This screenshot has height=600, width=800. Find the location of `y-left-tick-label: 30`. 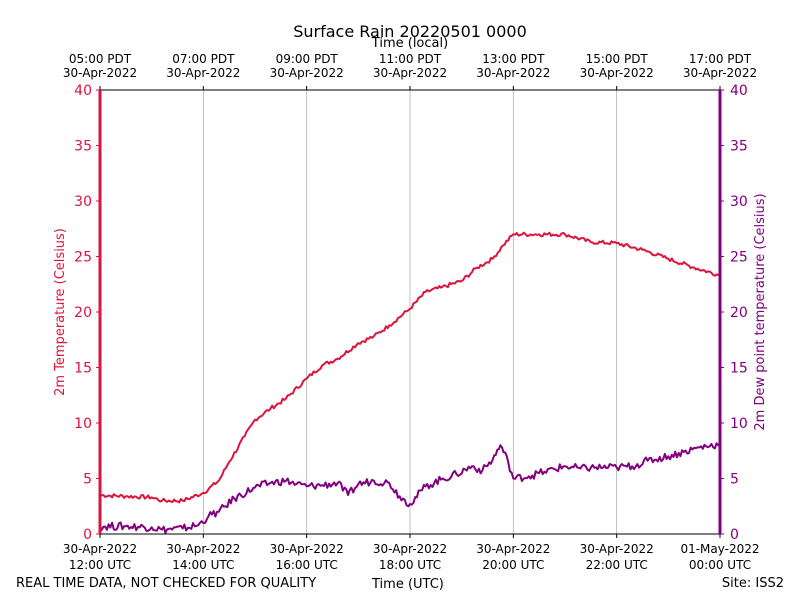

y-left-tick-label: 30 is located at coordinates (83, 202).